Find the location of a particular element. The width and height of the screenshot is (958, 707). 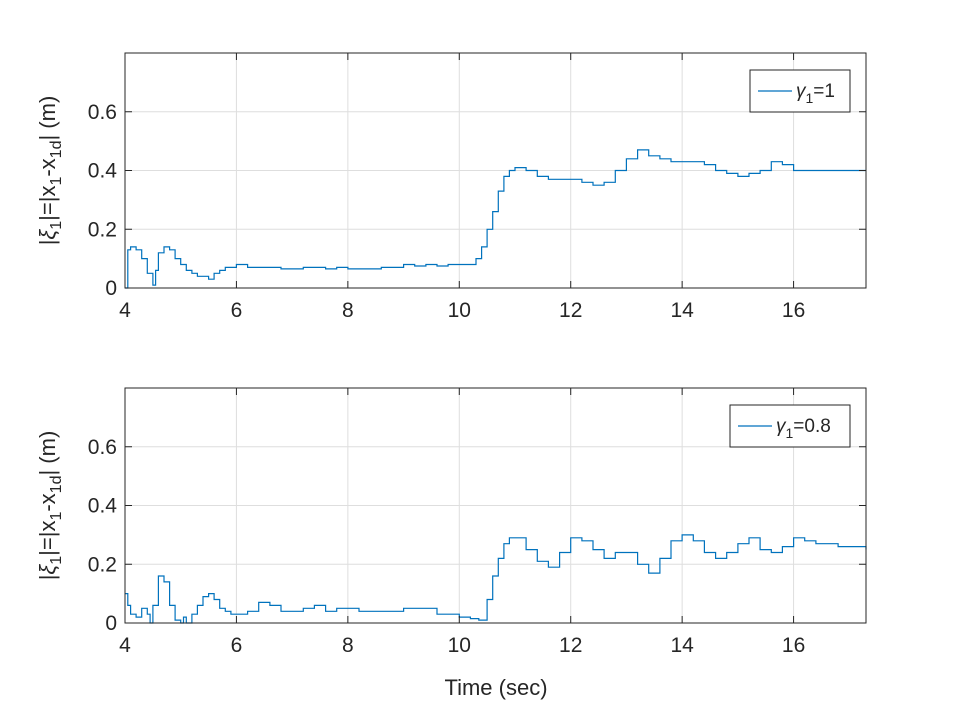

chart-1-y-tick-label: 0.6 is located at coordinates (102, 447).